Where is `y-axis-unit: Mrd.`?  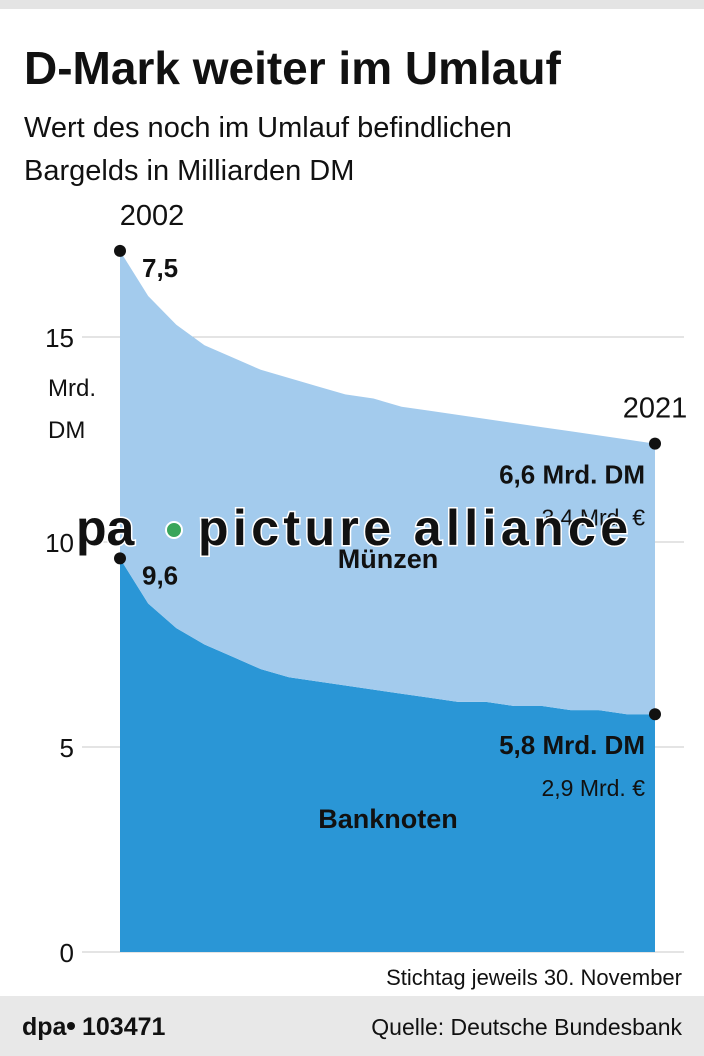
y-axis-unit: Mrd. is located at coordinates (72, 388).